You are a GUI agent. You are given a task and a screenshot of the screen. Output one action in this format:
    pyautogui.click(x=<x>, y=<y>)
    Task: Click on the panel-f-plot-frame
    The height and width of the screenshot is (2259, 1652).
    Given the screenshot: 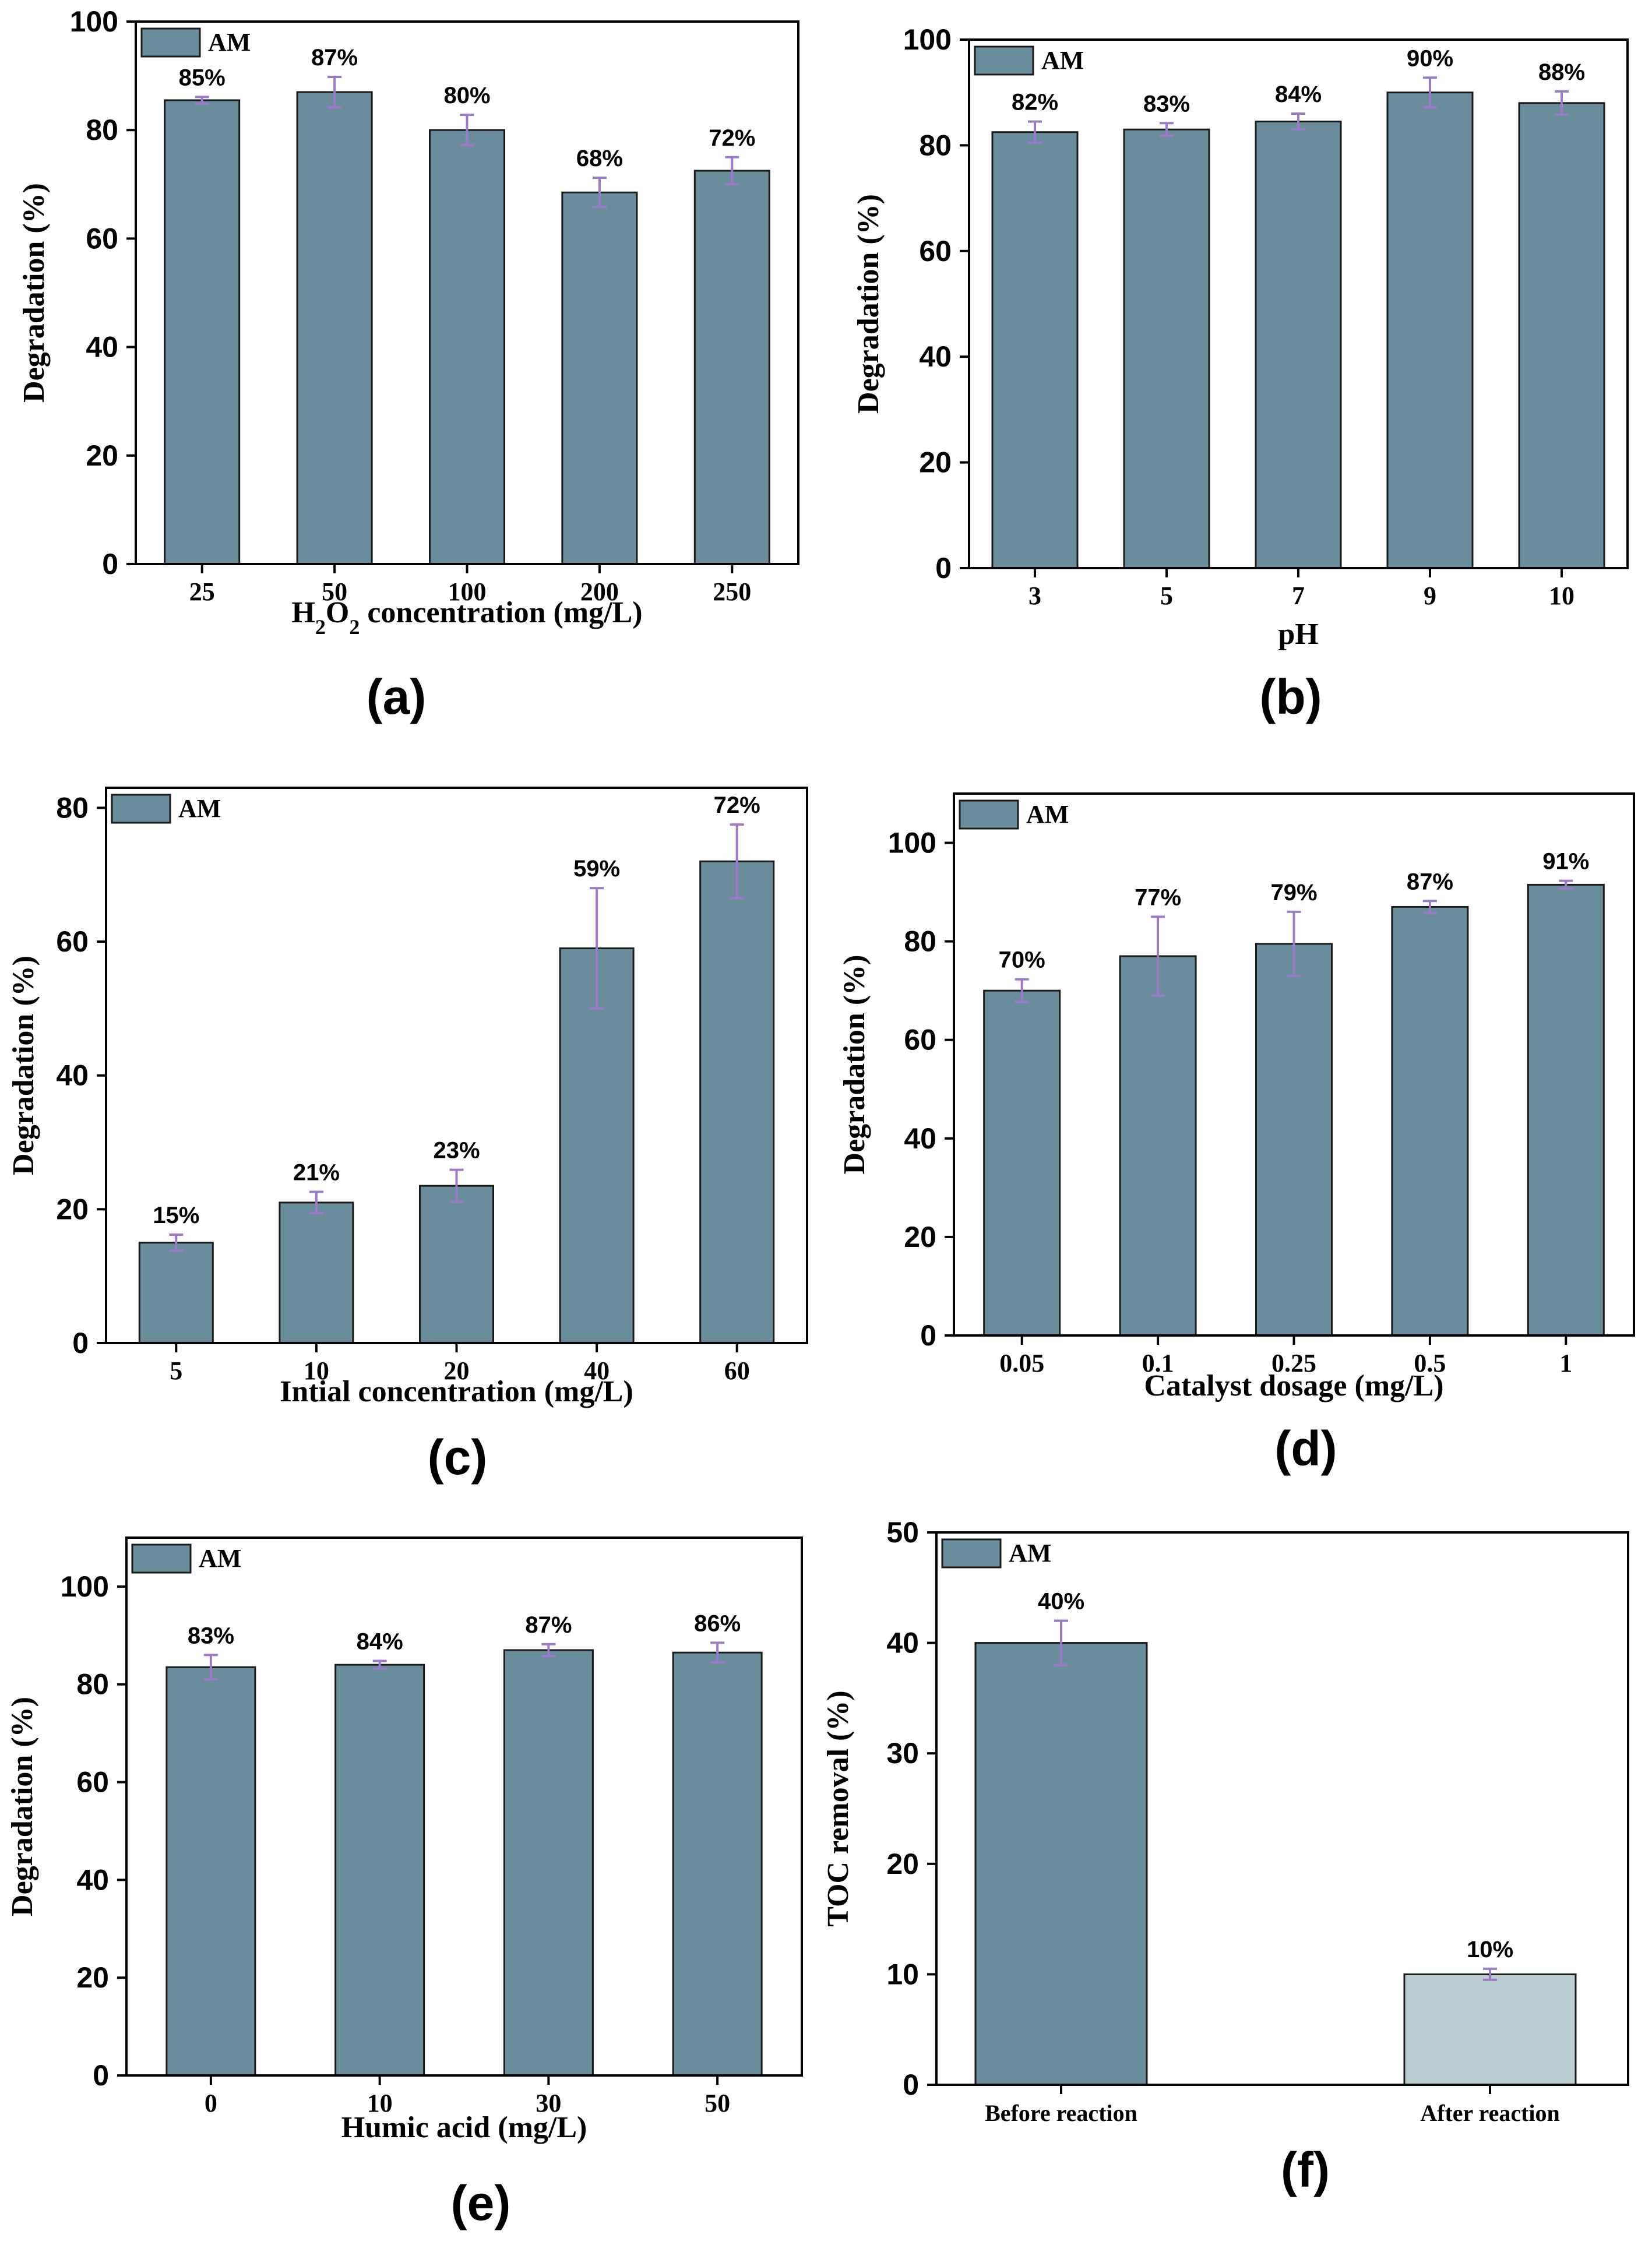 What is the action you would take?
    pyautogui.click(x=1282, y=1809)
    